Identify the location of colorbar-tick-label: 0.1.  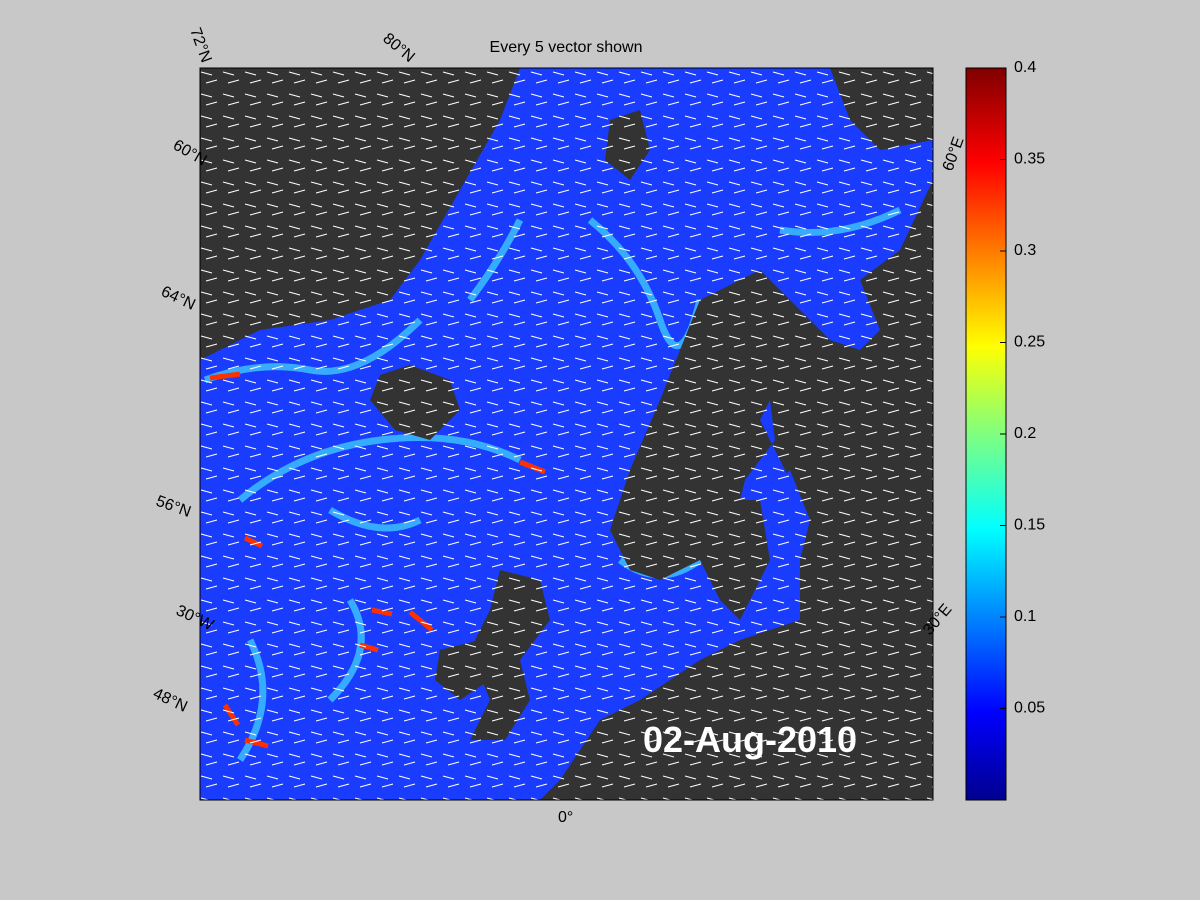
(1025, 616).